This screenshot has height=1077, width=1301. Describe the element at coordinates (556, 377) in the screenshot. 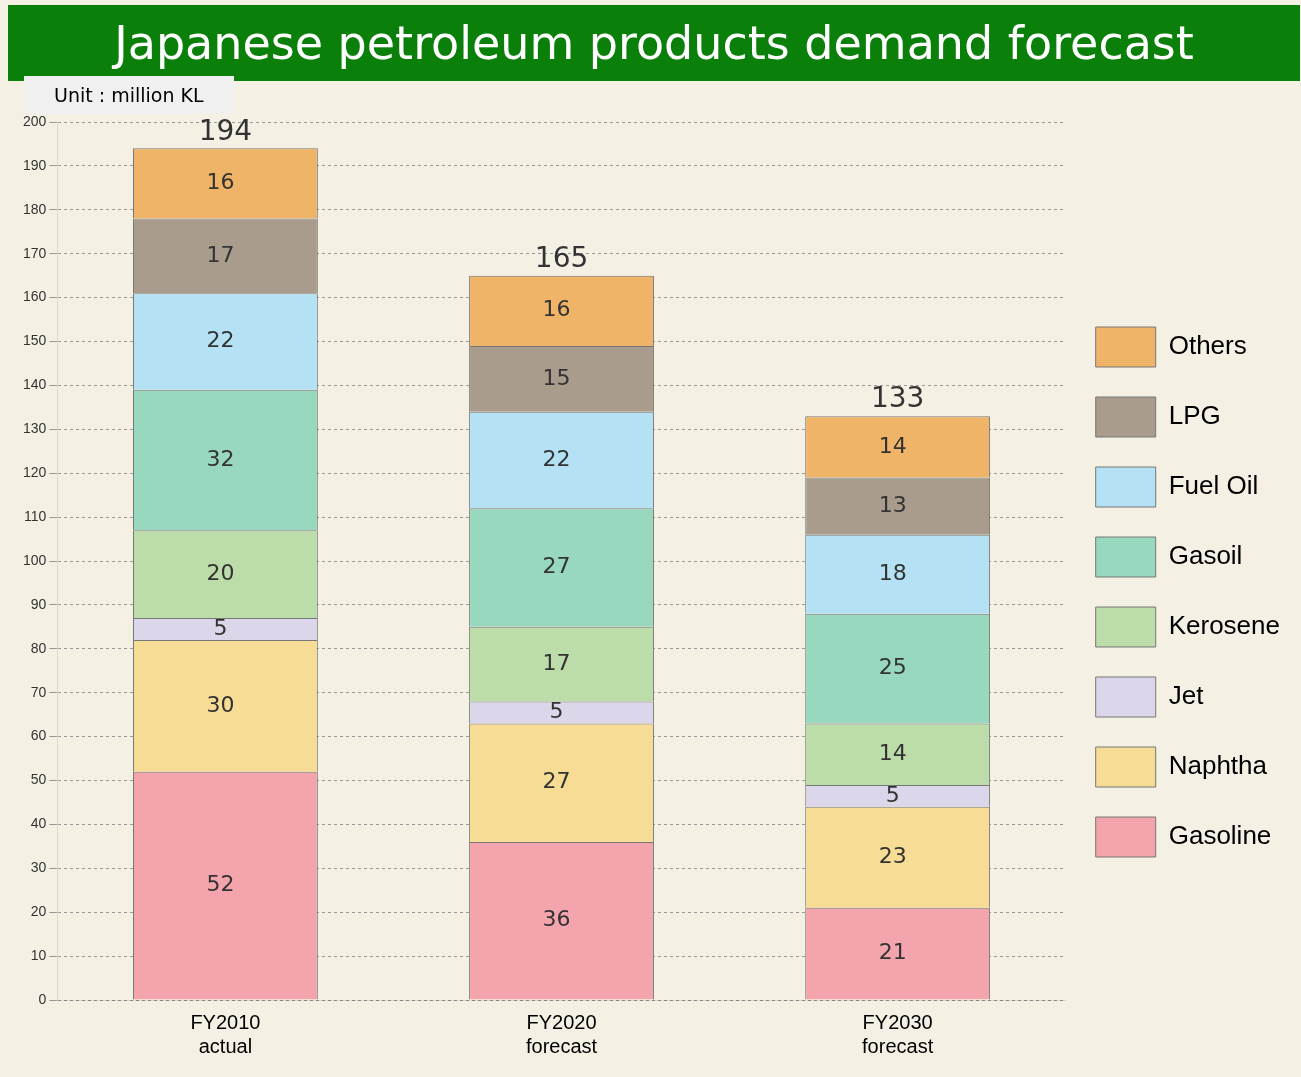

I see `data-label: 15` at that location.